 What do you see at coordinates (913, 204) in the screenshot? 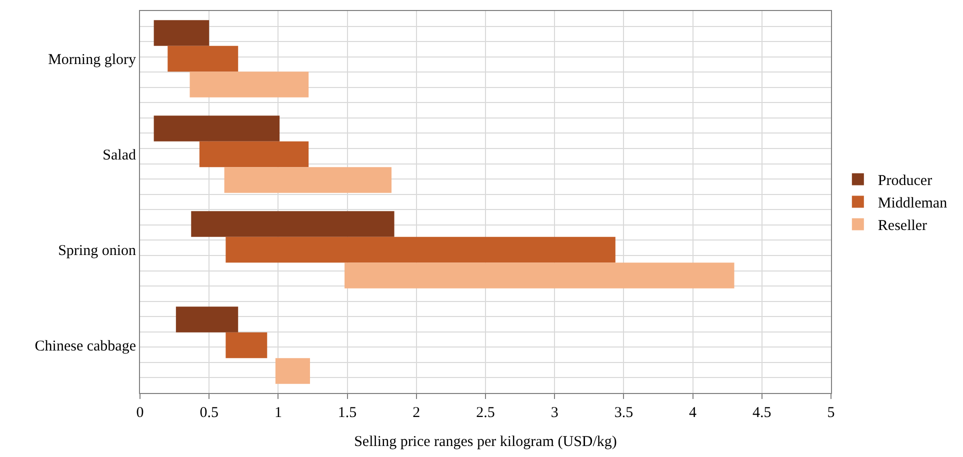
I see `legend-label: Middleman` at bounding box center [913, 204].